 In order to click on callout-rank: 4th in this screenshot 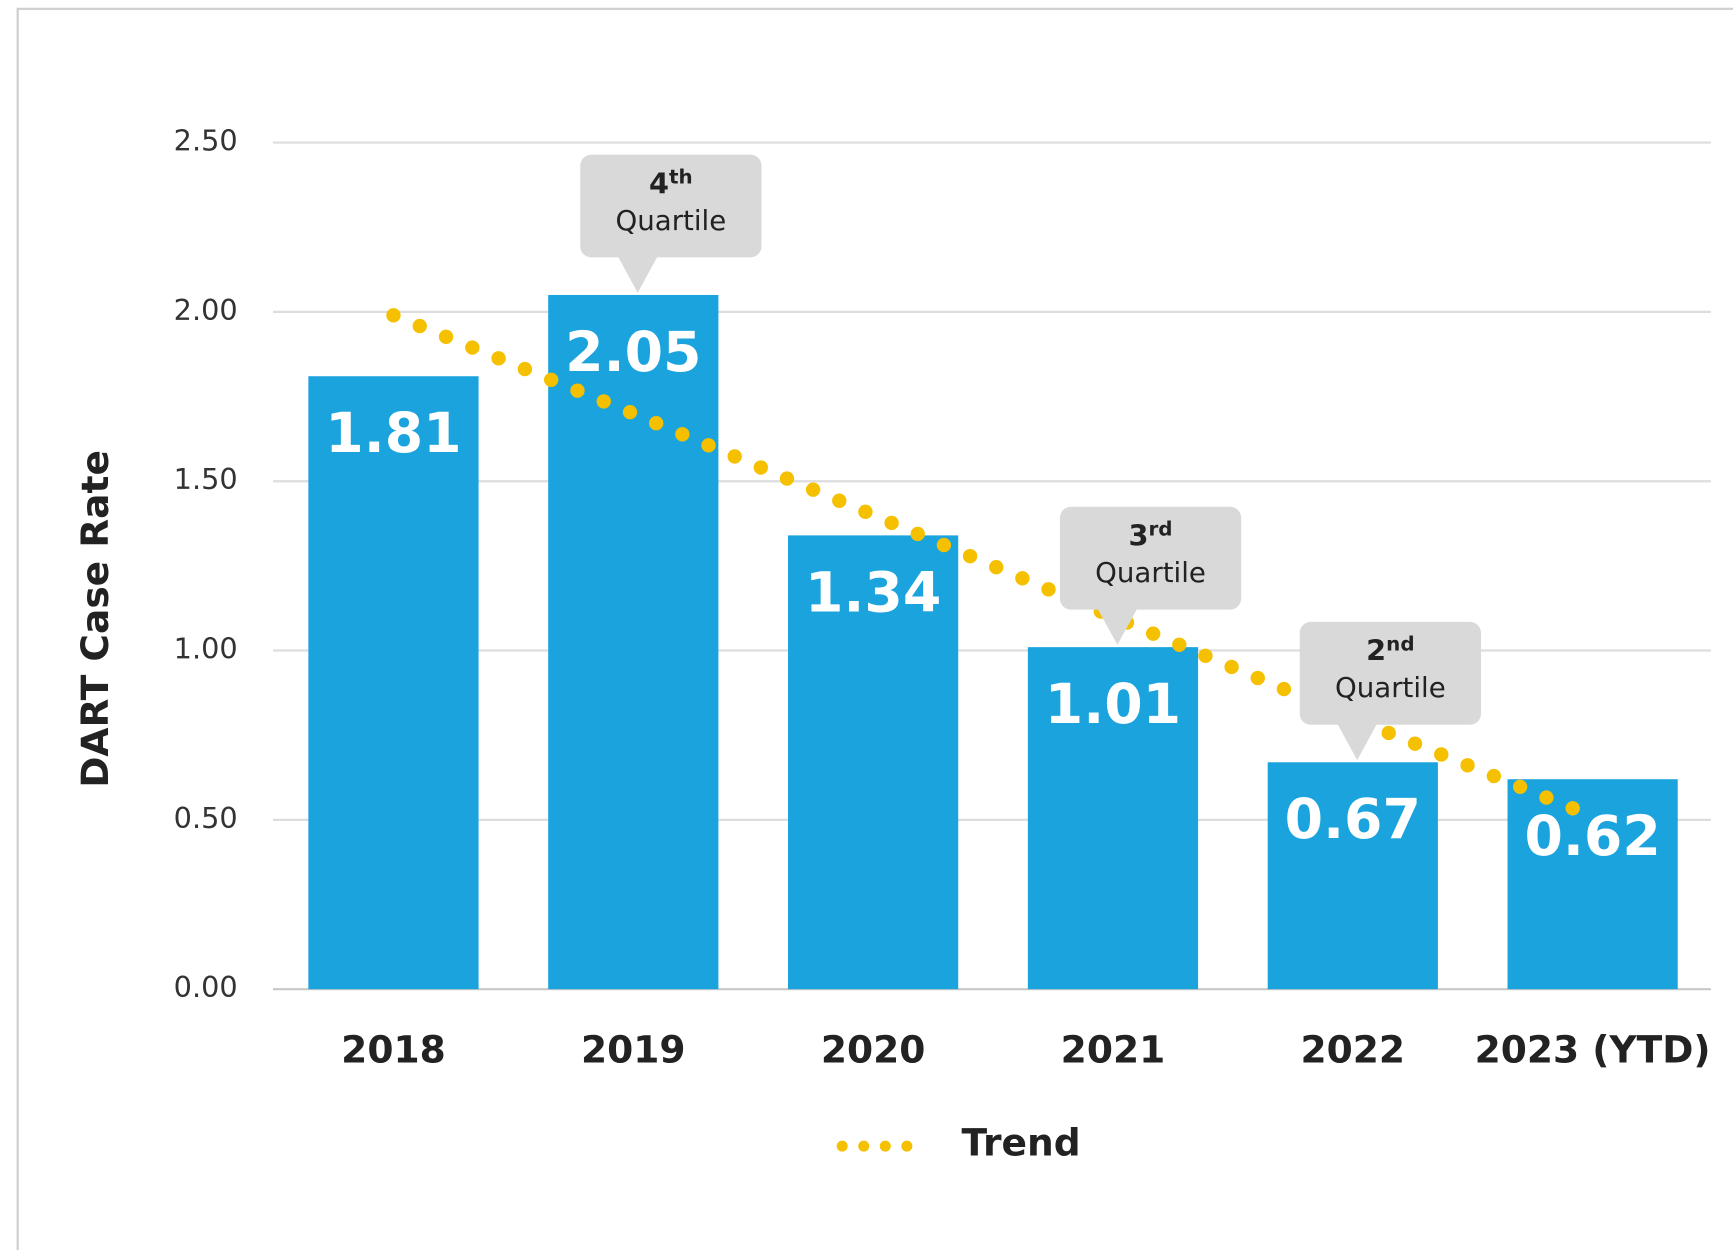, I will do `click(671, 182)`.